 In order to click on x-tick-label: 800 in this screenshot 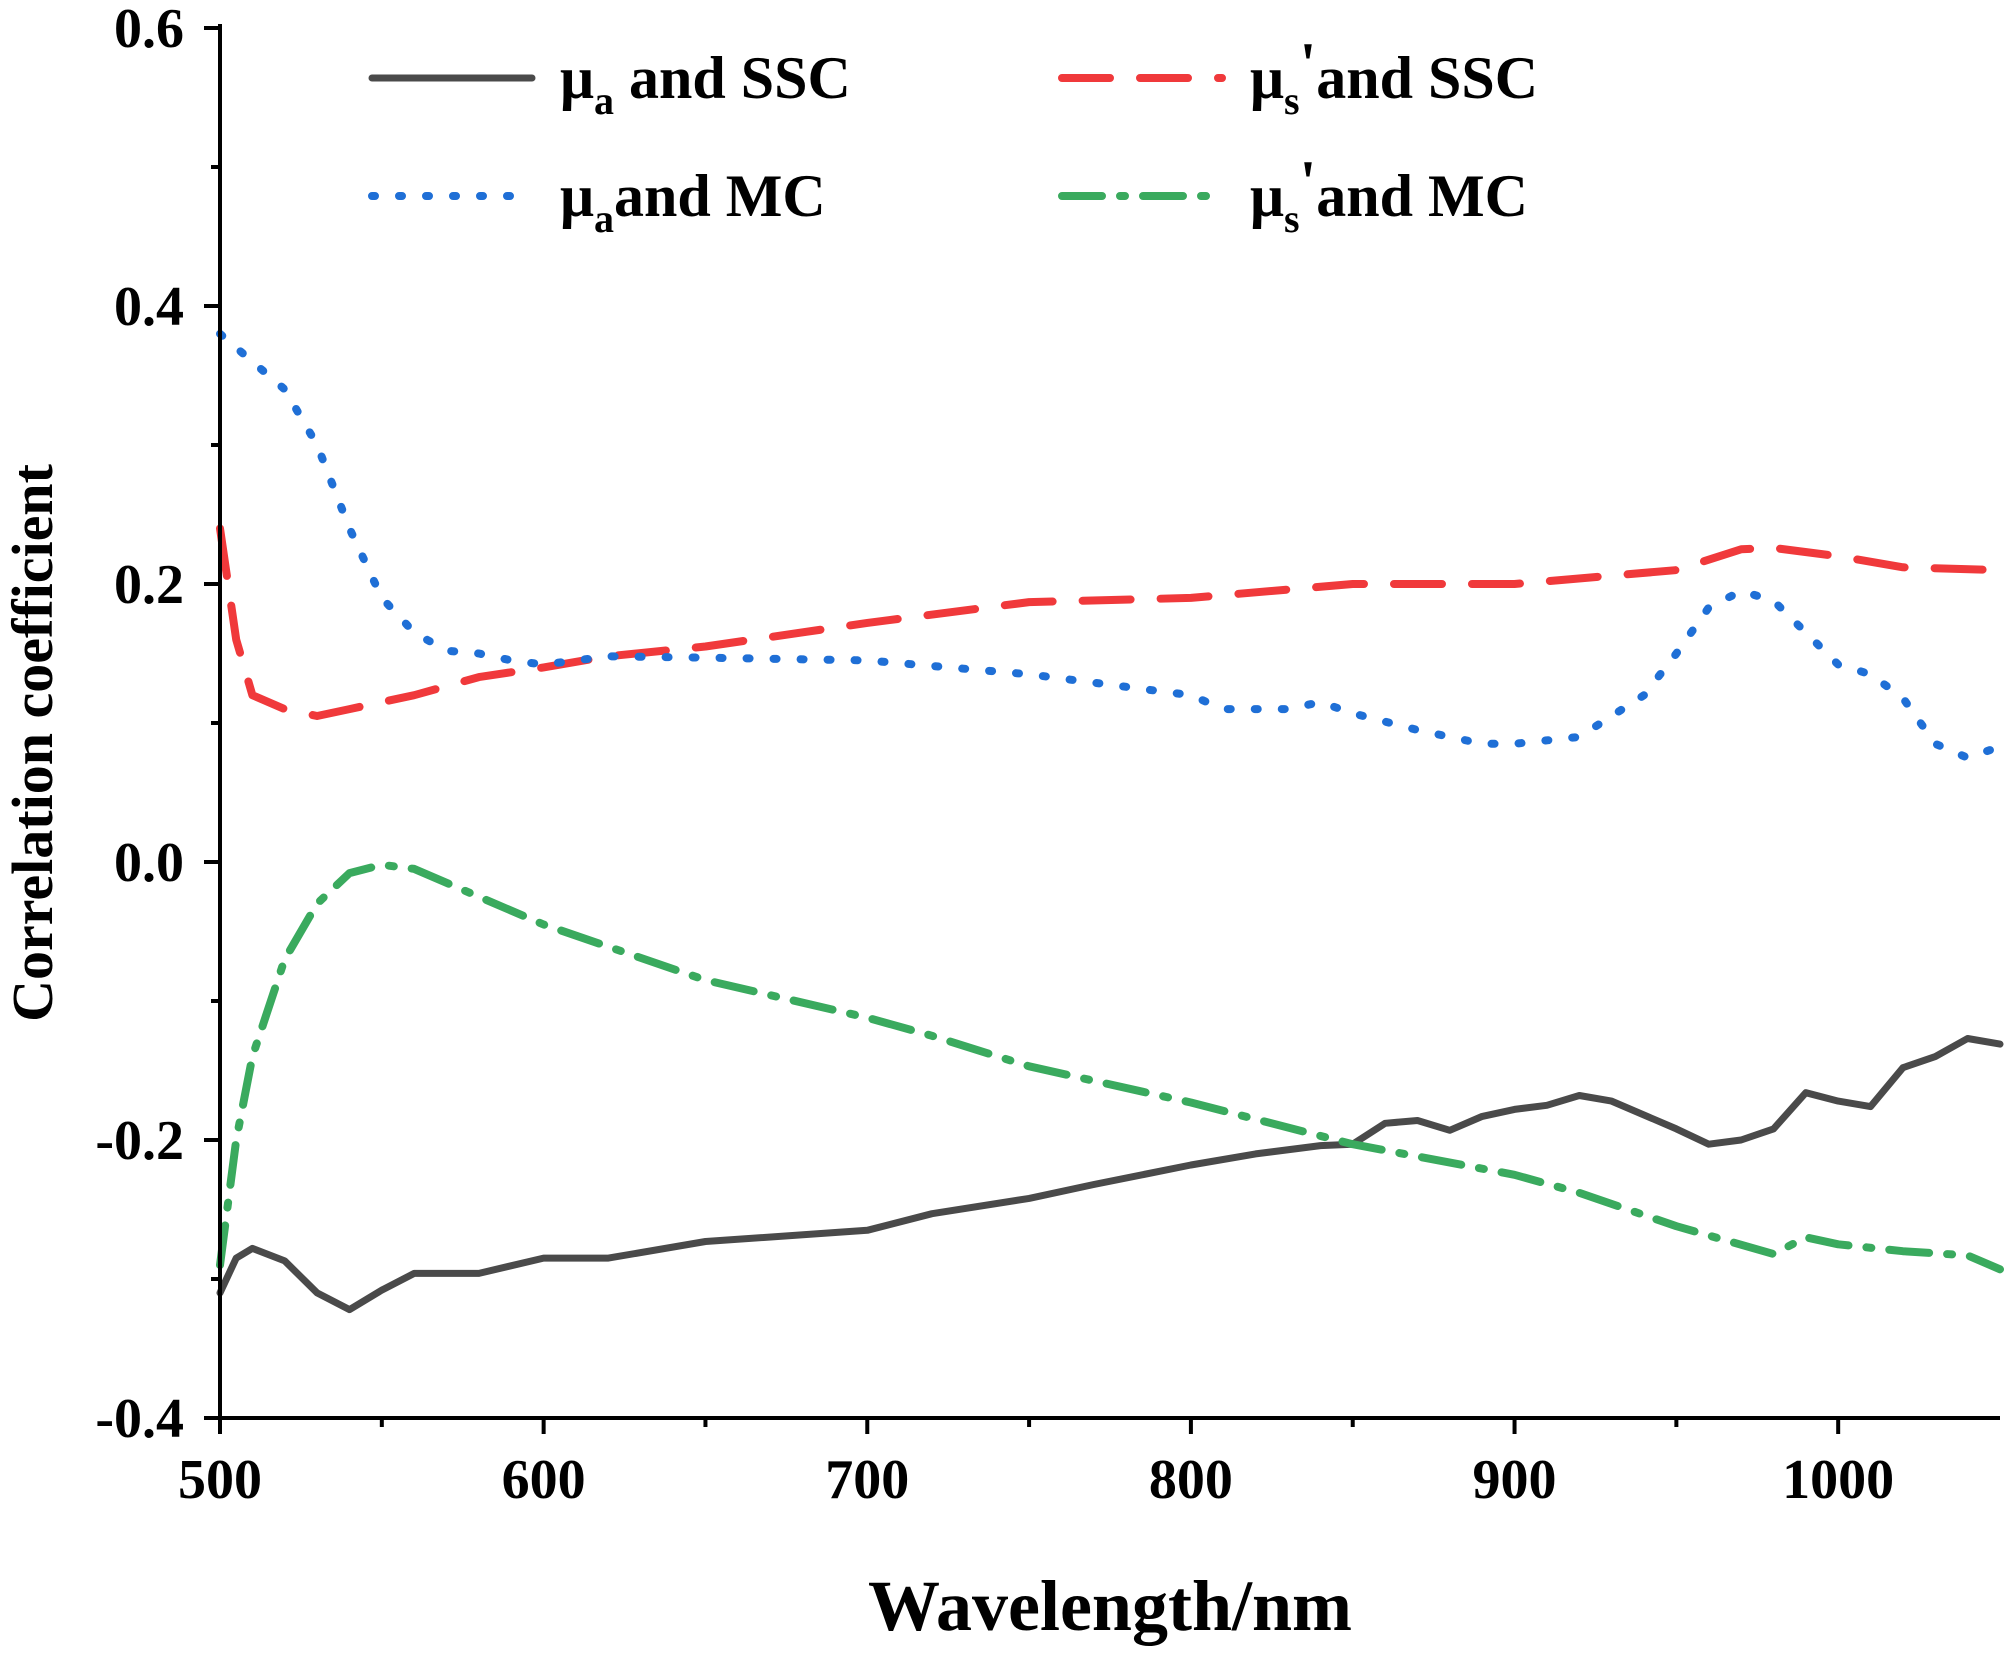, I will do `click(1191, 1480)`.